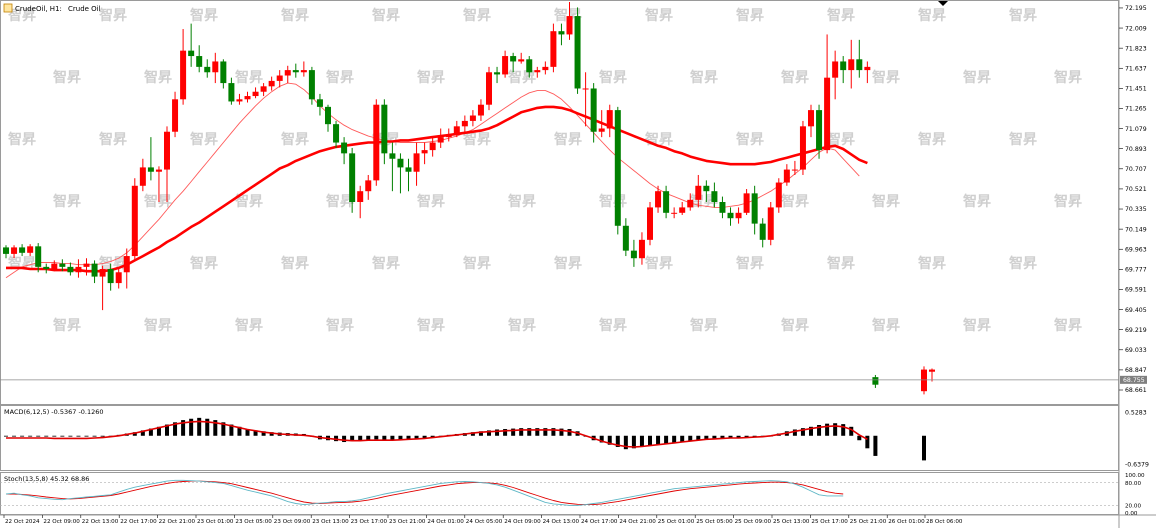 This screenshot has height=532, width=1156. What do you see at coordinates (22, 522) in the screenshot?
I see `time-tick-label: 22 Oct 2024` at bounding box center [22, 522].